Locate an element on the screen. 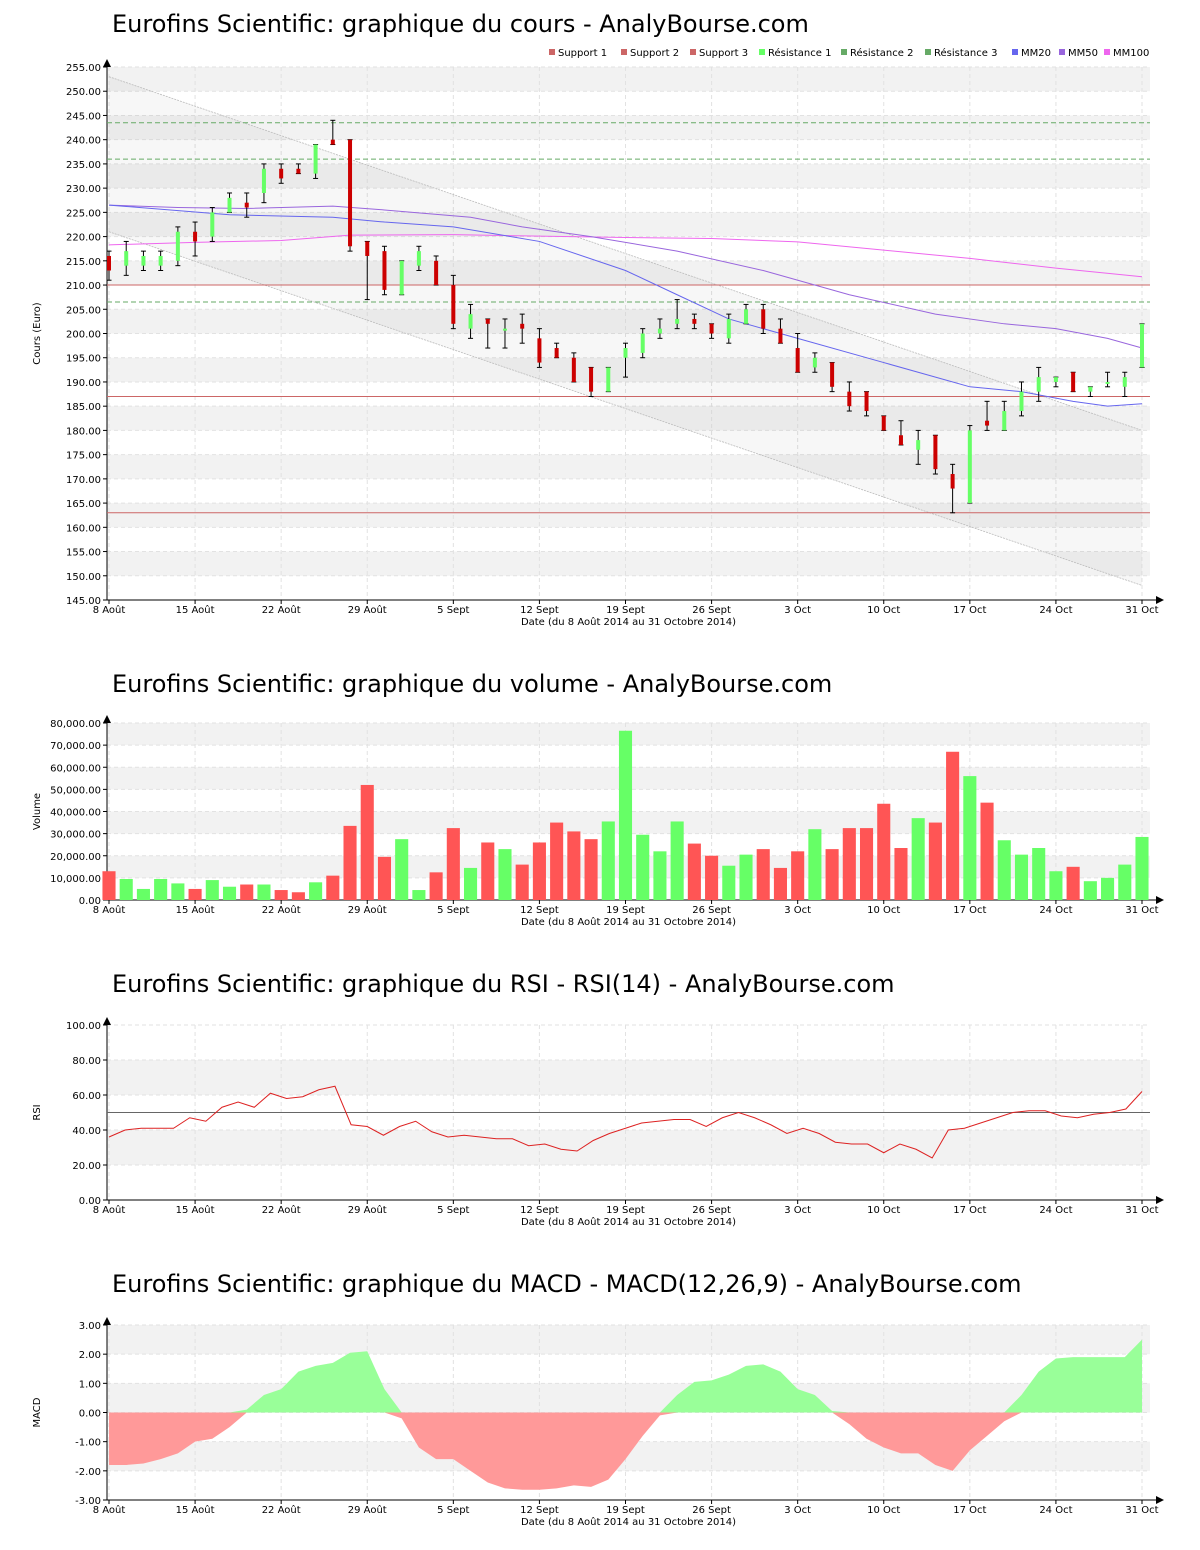 The width and height of the screenshot is (1200, 1550). x-tick-label: 26 Sept is located at coordinates (711, 910).